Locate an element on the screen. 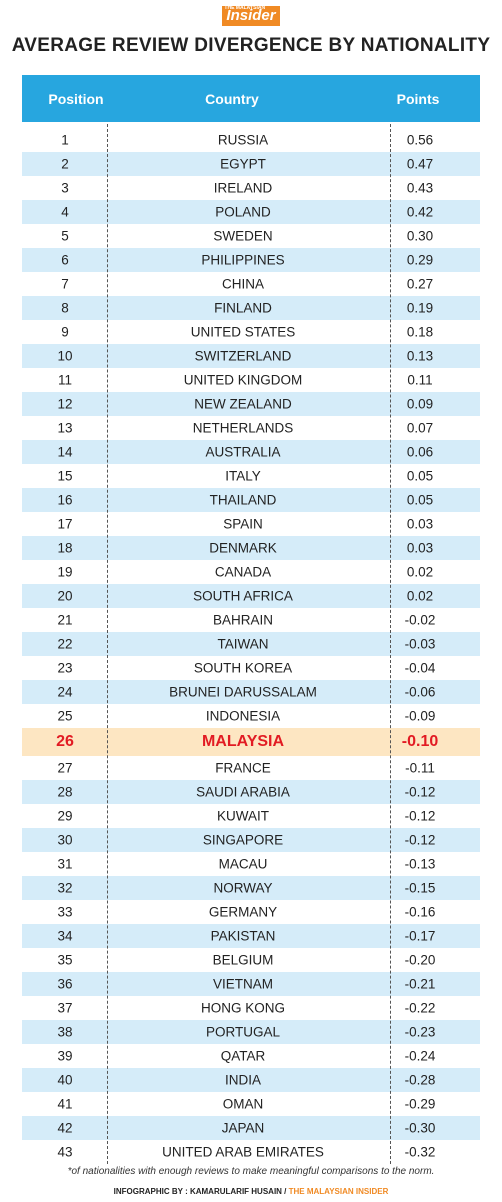  points-cell: -0.23 is located at coordinates (420, 1032).